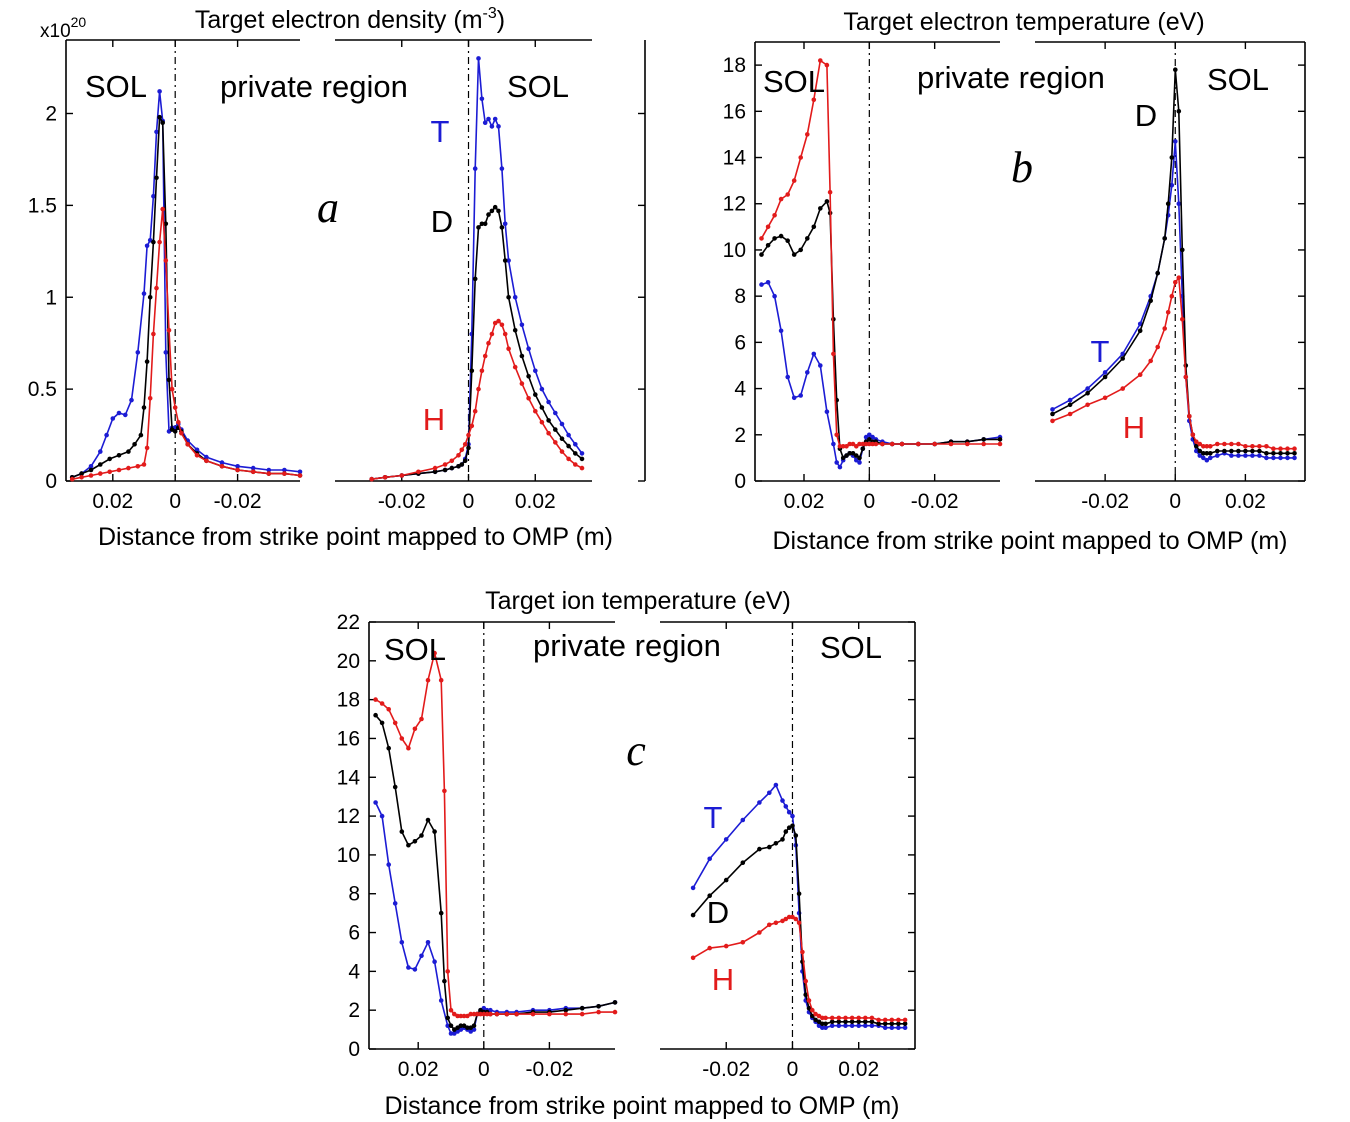 The width and height of the screenshot is (1350, 1122). What do you see at coordinates (880, 329) in the screenshot?
I see `series-line-D` at bounding box center [880, 329].